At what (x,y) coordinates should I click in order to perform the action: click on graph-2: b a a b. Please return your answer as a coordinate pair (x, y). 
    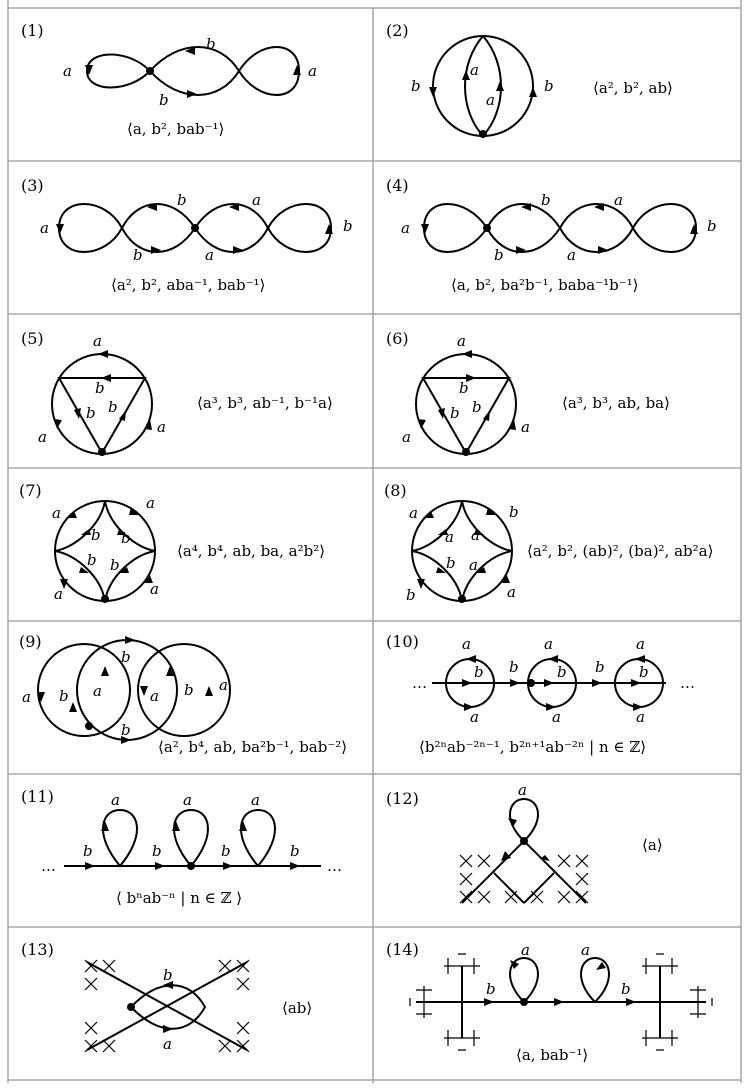
    Looking at the image, I should click on (482, 86).